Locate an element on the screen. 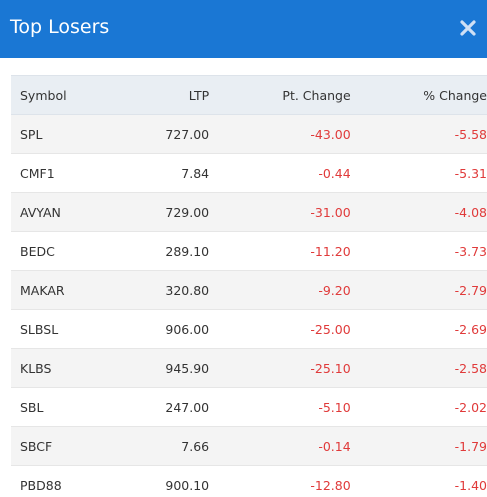 The height and width of the screenshot is (497, 487). table-row: SBCF 7.66 -0.14 -1.79 is located at coordinates (249, 446).